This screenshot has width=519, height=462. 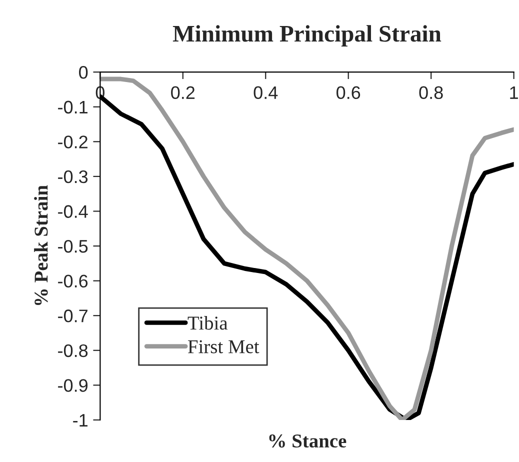 What do you see at coordinates (431, 93) in the screenshot?
I see `x-tick-label: 0.8` at bounding box center [431, 93].